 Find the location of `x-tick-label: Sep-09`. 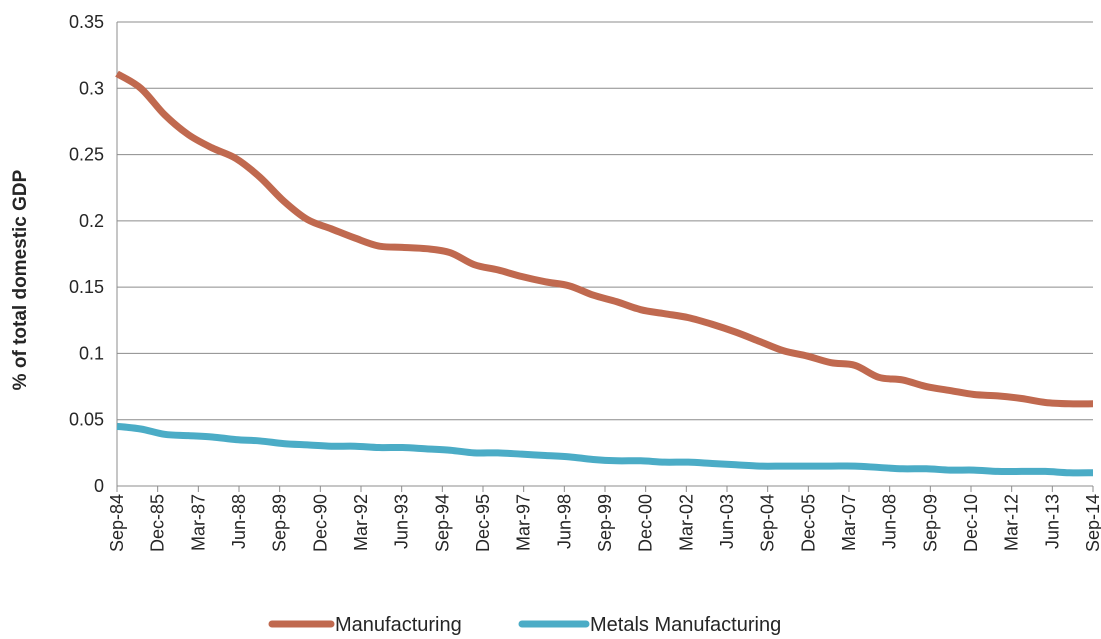

x-tick-label: Sep-09 is located at coordinates (930, 523).